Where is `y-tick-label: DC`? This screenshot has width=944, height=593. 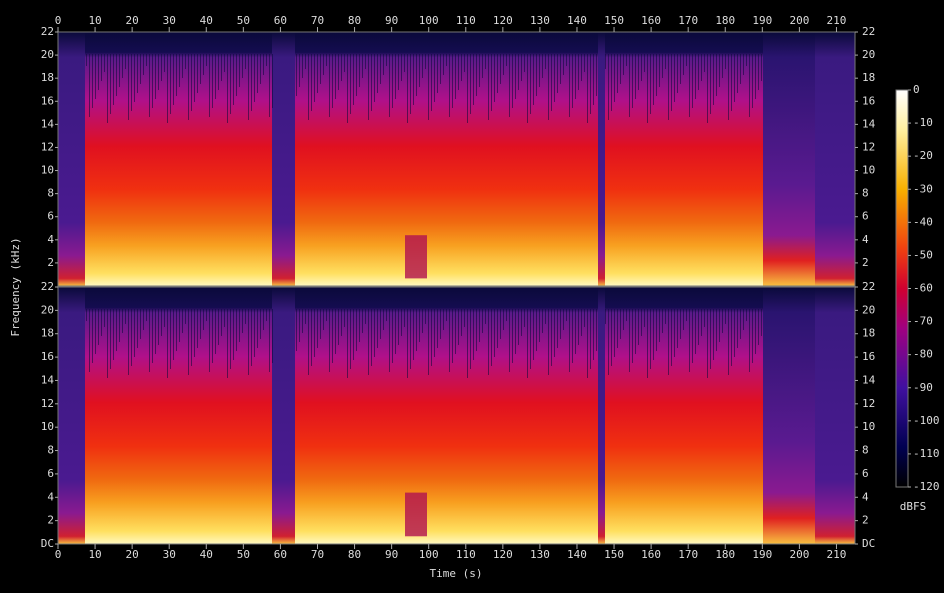
y-tick-label: DC is located at coordinates (868, 543).